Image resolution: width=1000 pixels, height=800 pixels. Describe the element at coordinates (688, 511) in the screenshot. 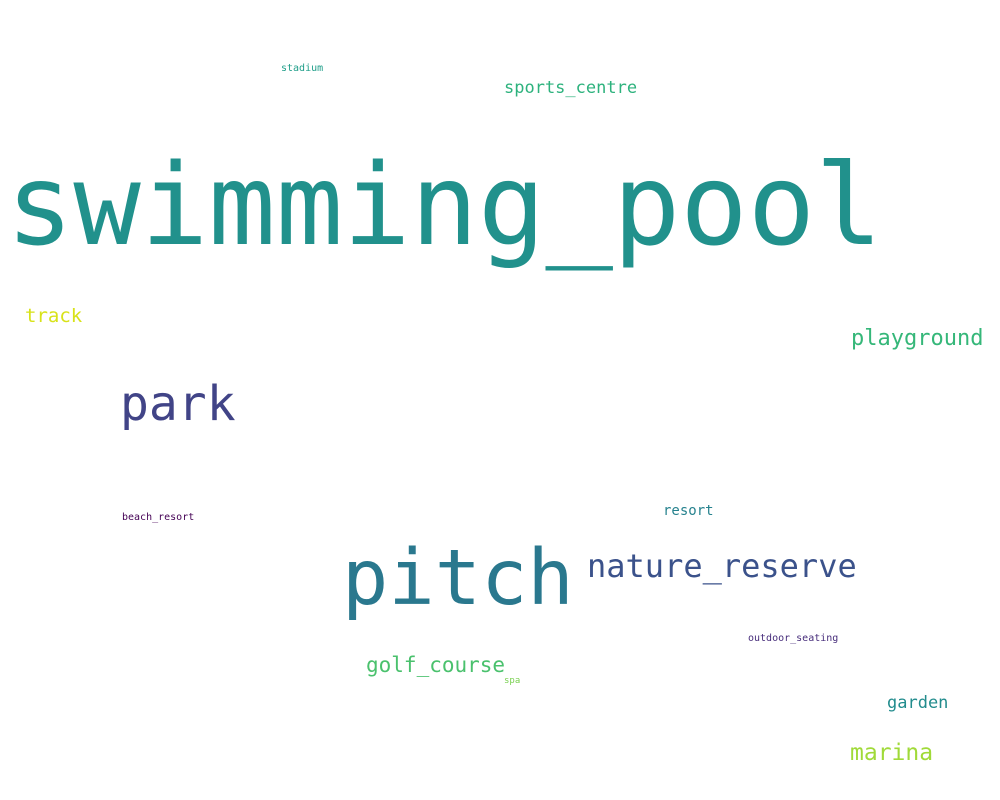

I see `word-resort: resort` at that location.